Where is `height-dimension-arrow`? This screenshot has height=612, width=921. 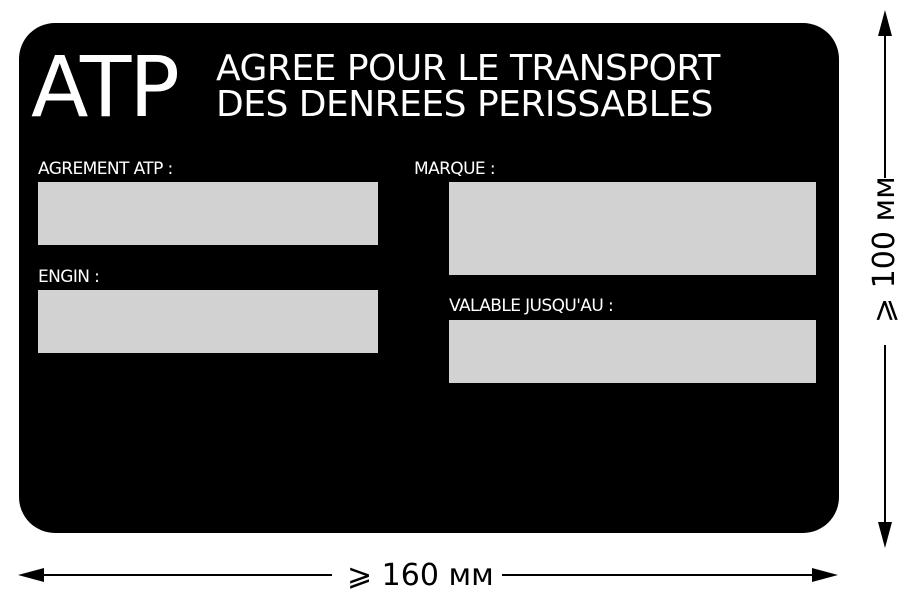 height-dimension-arrow is located at coordinates (885, 279).